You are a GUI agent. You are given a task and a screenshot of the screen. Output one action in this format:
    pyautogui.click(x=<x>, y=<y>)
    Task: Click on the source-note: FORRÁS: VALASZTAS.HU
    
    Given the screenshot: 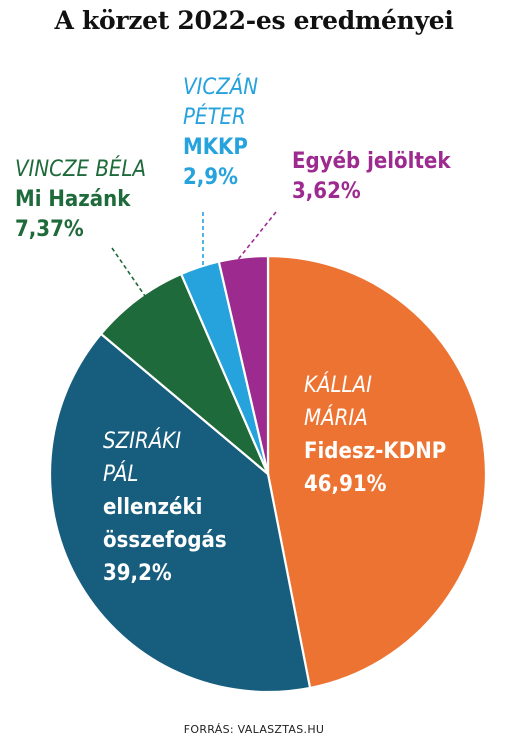 What is the action you would take?
    pyautogui.click(x=254, y=729)
    